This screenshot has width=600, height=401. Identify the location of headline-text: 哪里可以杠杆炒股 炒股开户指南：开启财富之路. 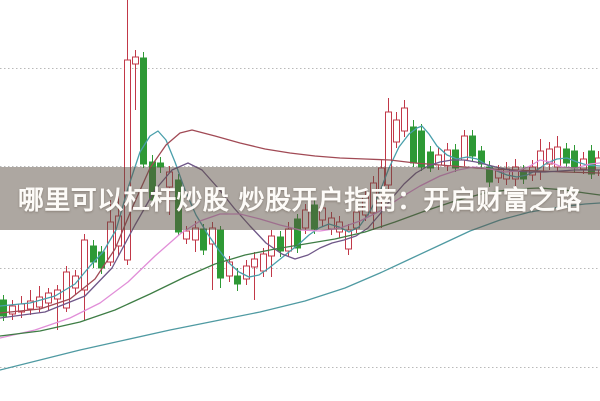
(300, 201).